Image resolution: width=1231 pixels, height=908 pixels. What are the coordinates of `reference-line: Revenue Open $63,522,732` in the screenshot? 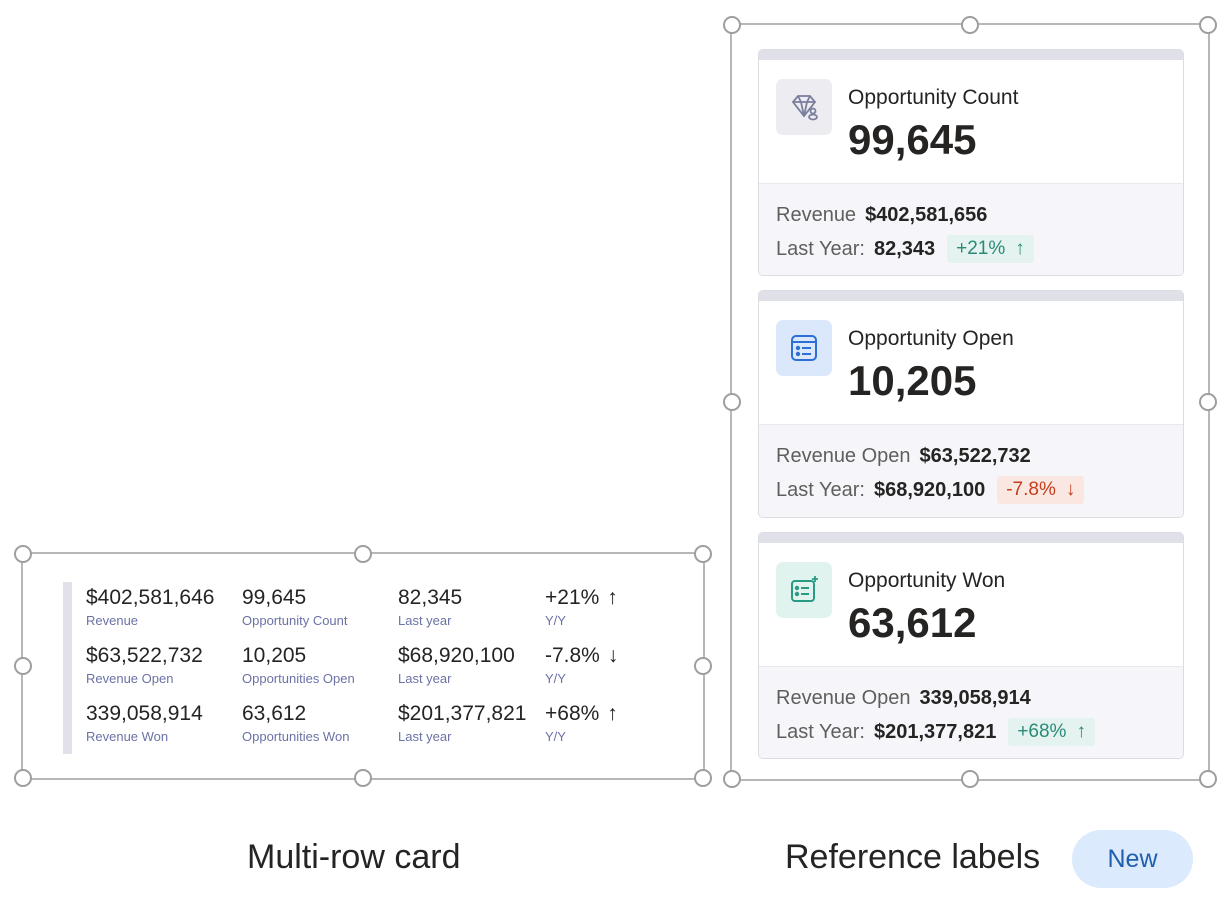 It's located at (971, 456).